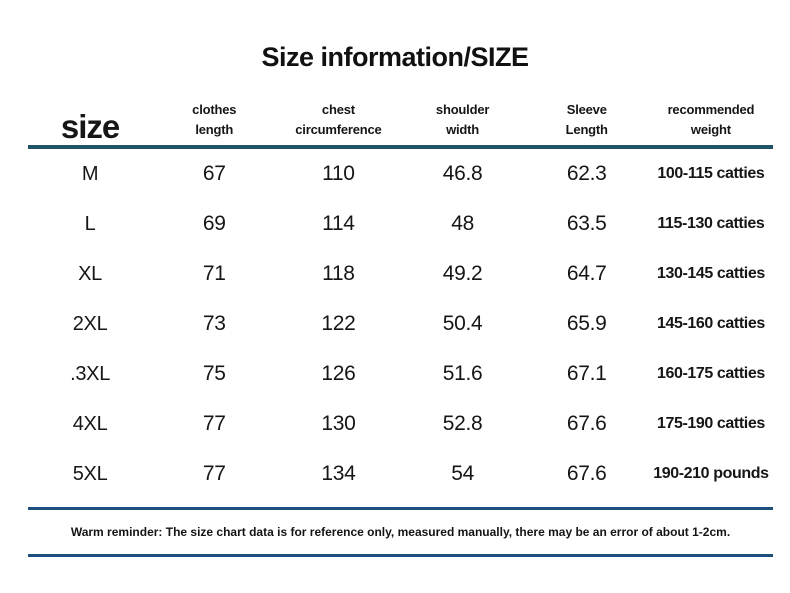 The image size is (790, 593). What do you see at coordinates (711, 173) in the screenshot?
I see `cell-recommended-weight: 100-115 catties` at bounding box center [711, 173].